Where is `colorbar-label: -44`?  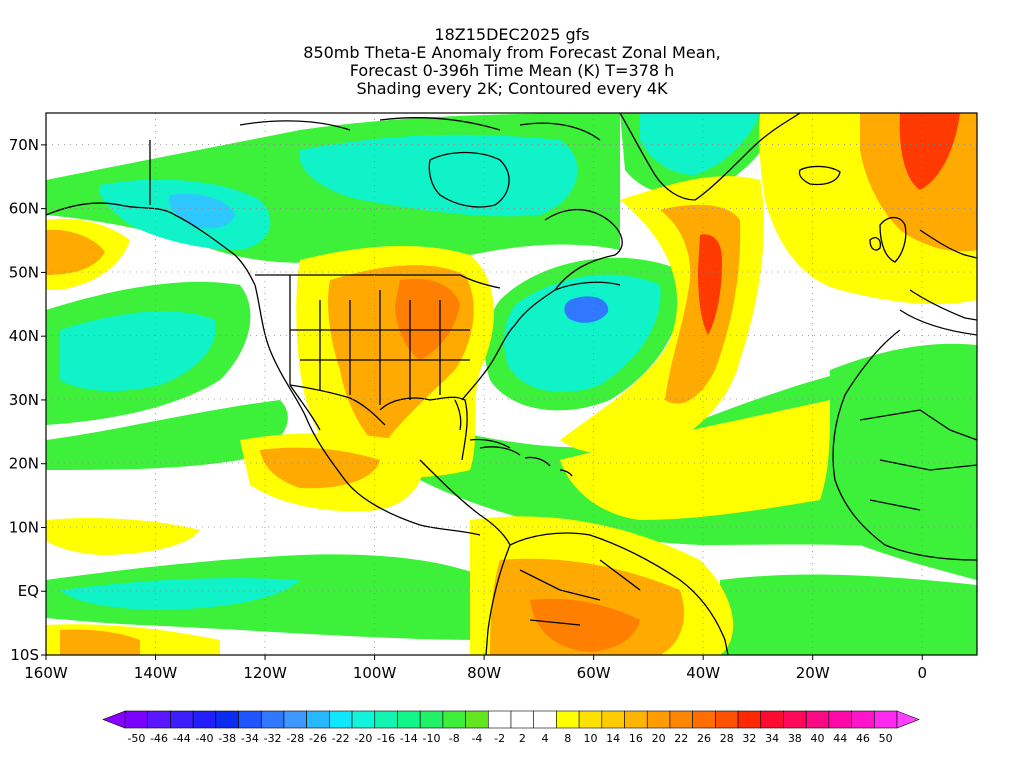 colorbar-label: -44 is located at coordinates (182, 738).